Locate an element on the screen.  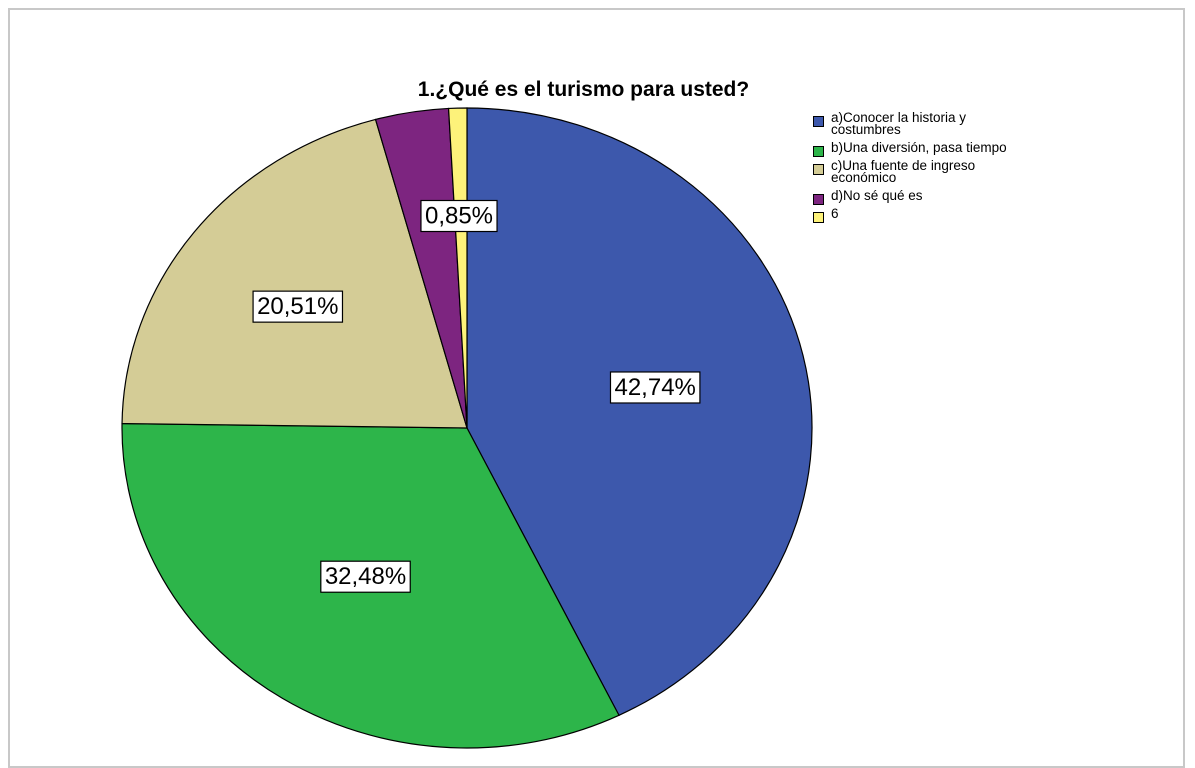
slice-value-label: 20,51% is located at coordinates (298, 306).